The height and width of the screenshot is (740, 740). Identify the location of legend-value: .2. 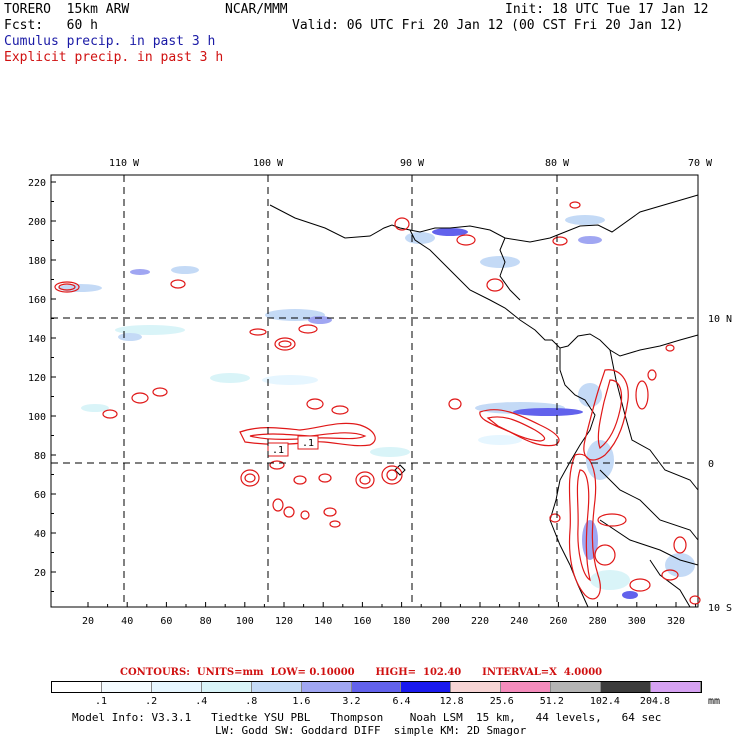
(151, 701).